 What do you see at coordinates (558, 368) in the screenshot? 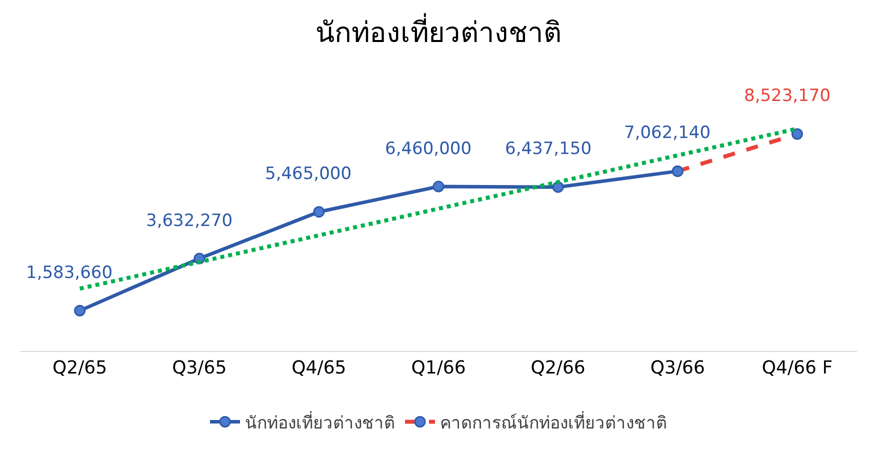
I see `x-tick-label: Q2/66` at bounding box center [558, 368].